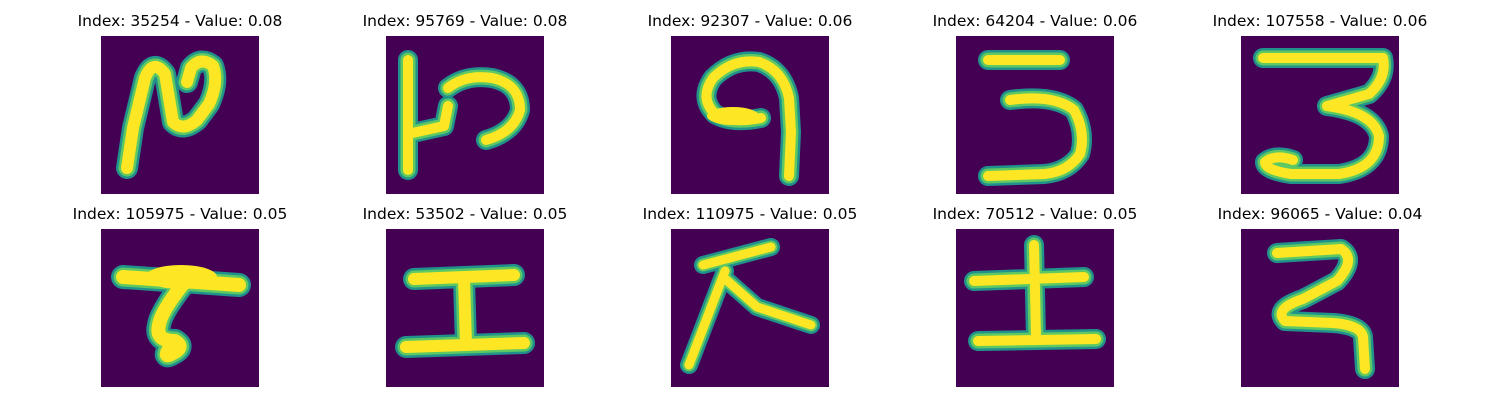 This screenshot has height=400, width=1500. I want to click on panel-1: Index: 35254 - Value: 0.08, so click(180, 102).